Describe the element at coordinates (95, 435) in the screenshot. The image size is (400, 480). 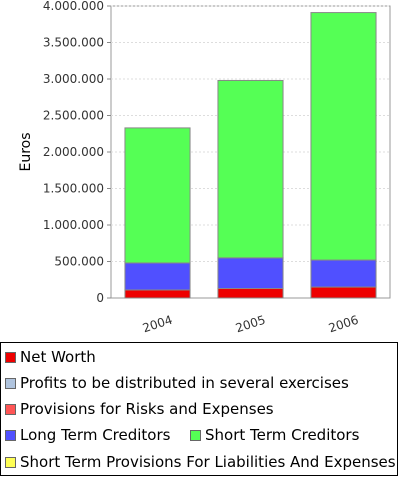
I see `legend-label: Long Term Creditors` at that location.